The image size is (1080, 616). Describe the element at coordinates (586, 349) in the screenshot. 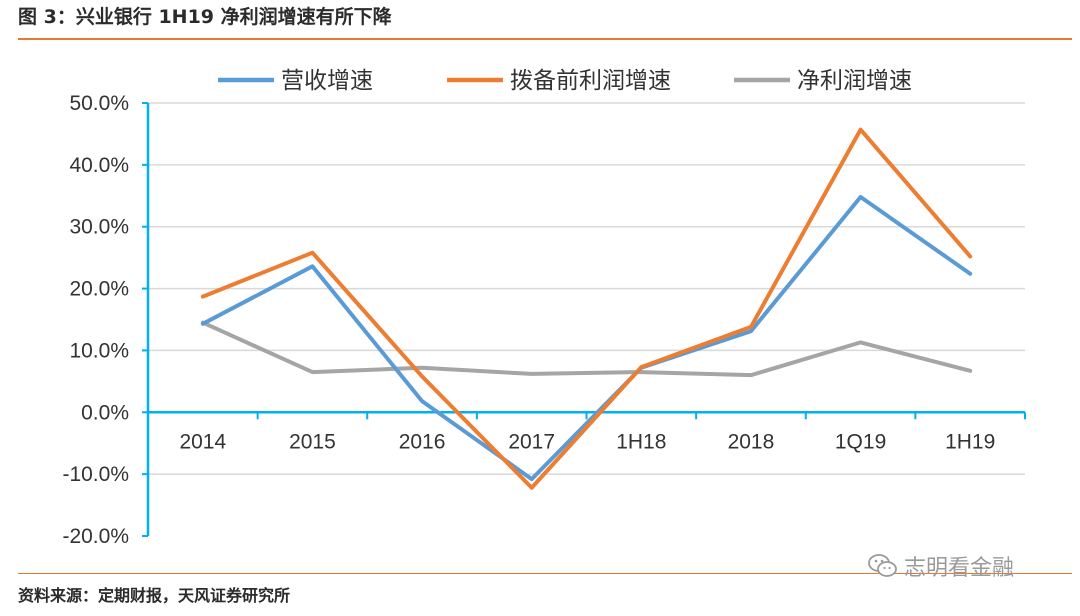

I see `series-line` at that location.